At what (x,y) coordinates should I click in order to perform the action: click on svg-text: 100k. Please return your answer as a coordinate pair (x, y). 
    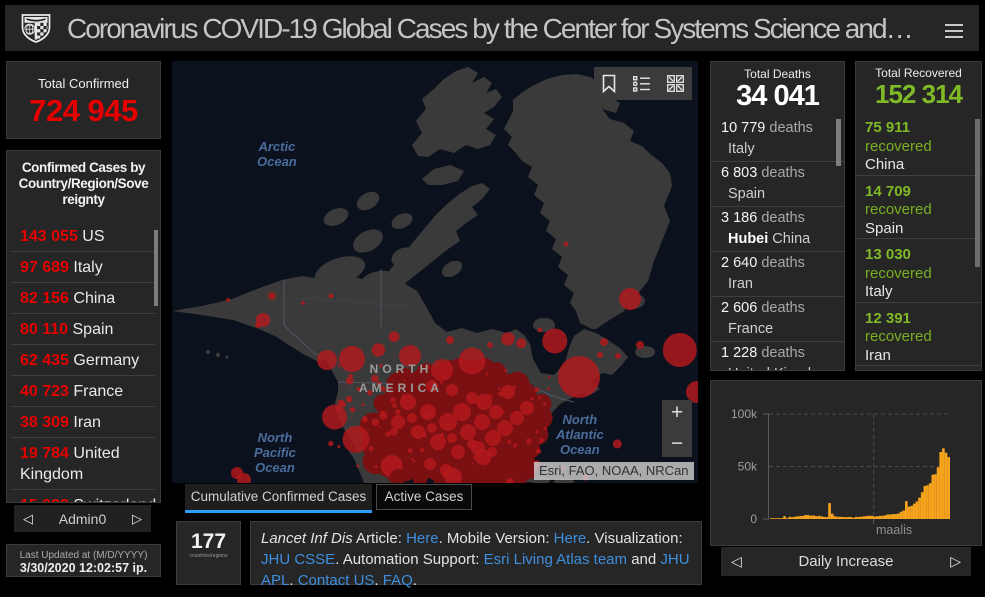
    Looking at the image, I should click on (744, 414).